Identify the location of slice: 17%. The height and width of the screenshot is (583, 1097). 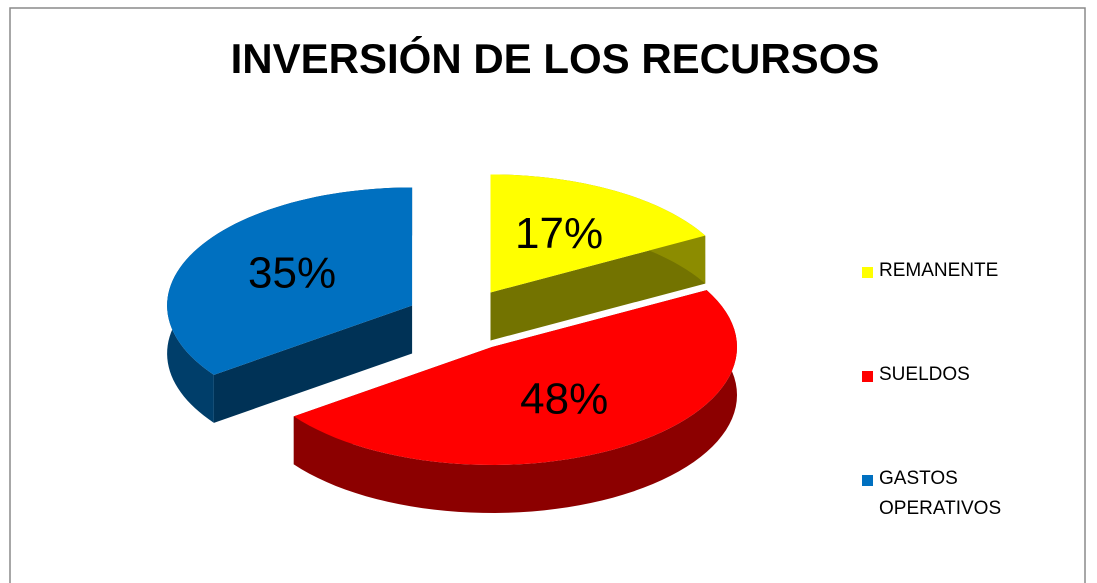
(598, 257).